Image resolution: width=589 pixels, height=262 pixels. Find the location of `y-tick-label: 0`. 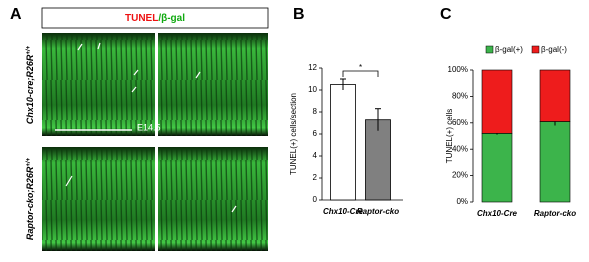

y-tick-label: 0 is located at coordinates (315, 199).